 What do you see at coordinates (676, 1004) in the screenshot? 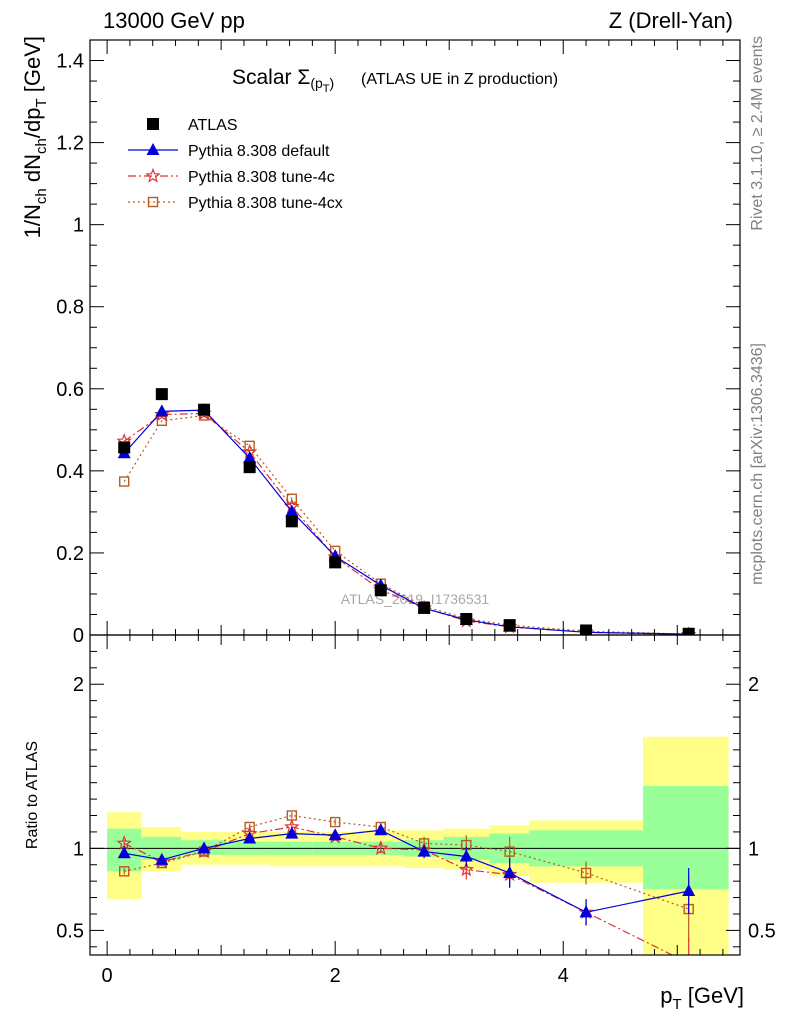
I see `xlabel-part-1: T` at bounding box center [676, 1004].